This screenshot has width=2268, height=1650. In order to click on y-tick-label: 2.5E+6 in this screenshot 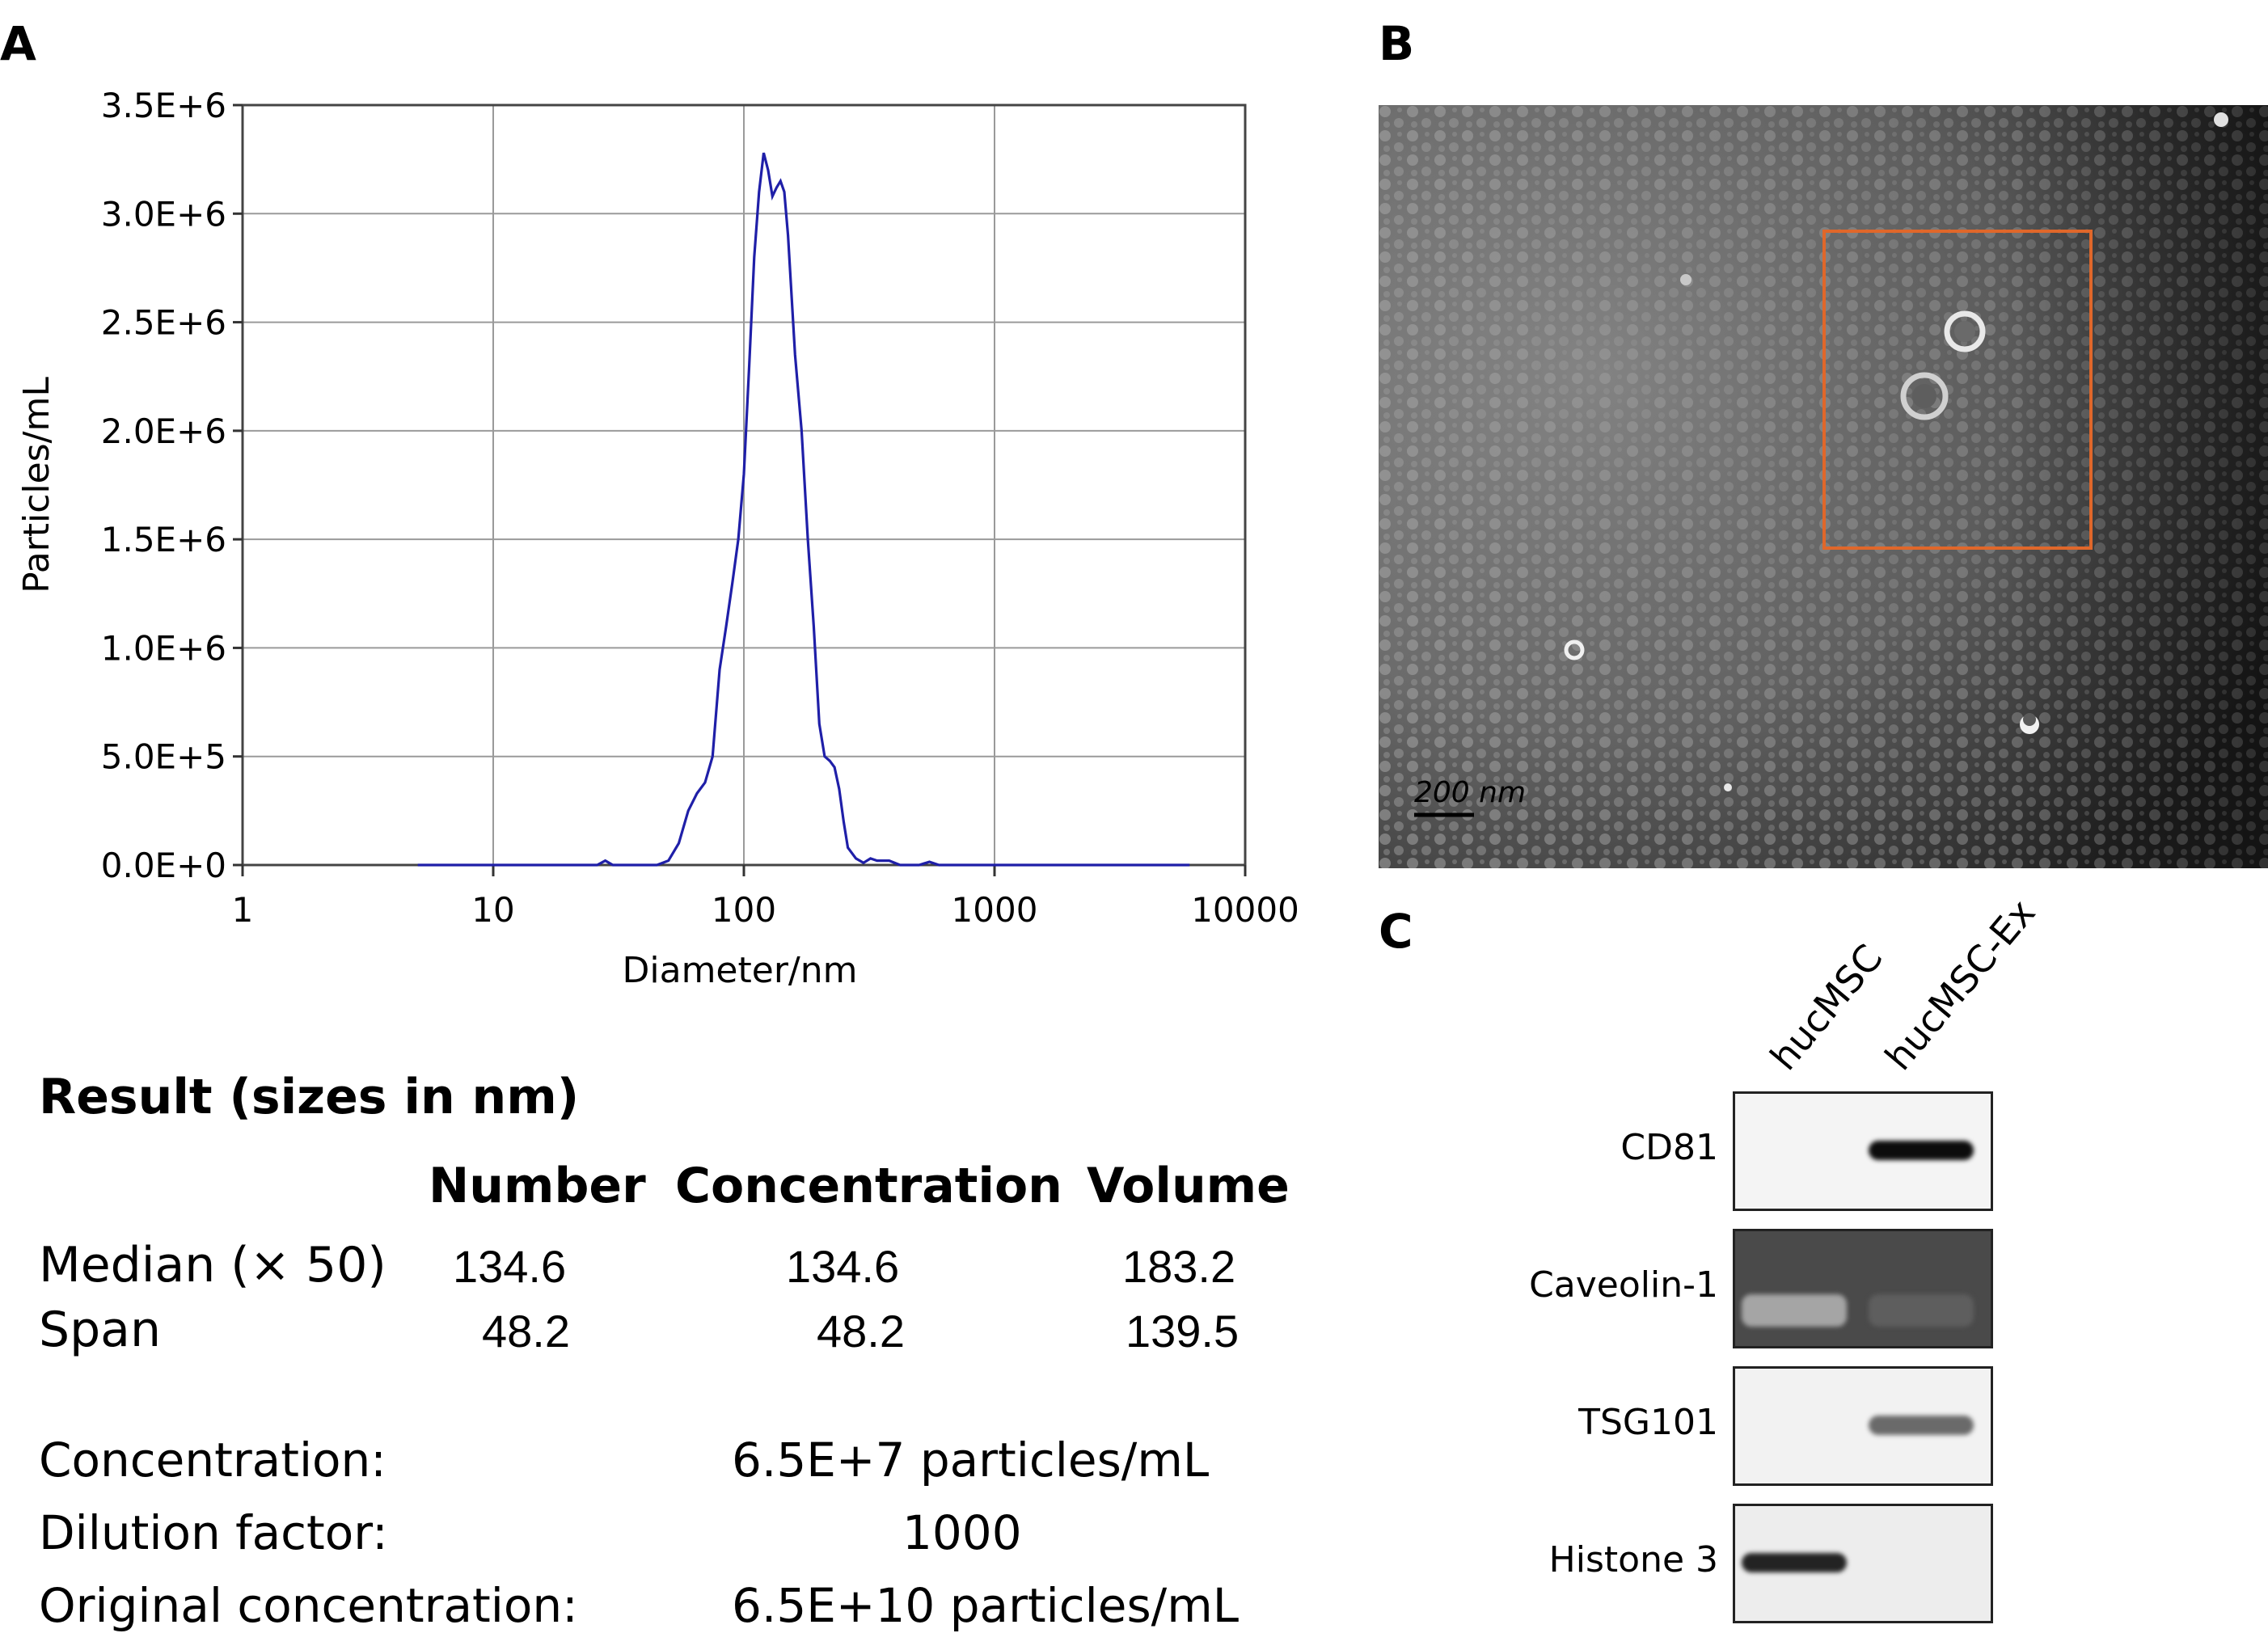, I will do `click(163, 323)`.